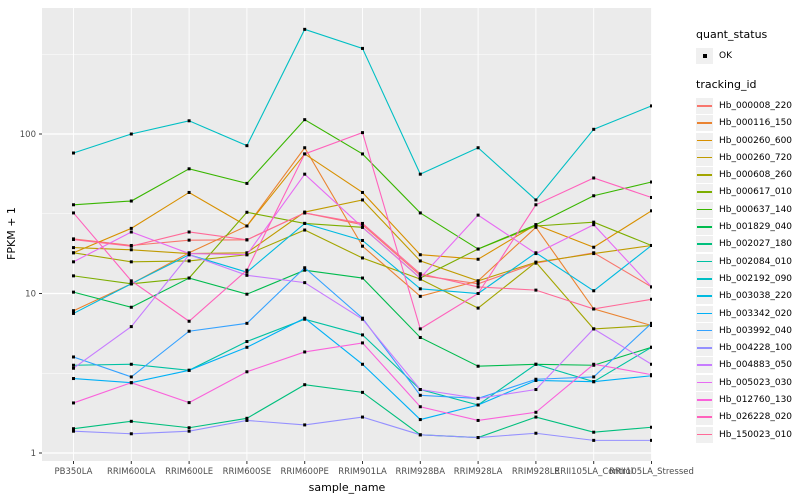 The height and width of the screenshot is (500, 800). I want to click on legend-item-label: Hb_000260_720, so click(756, 157).